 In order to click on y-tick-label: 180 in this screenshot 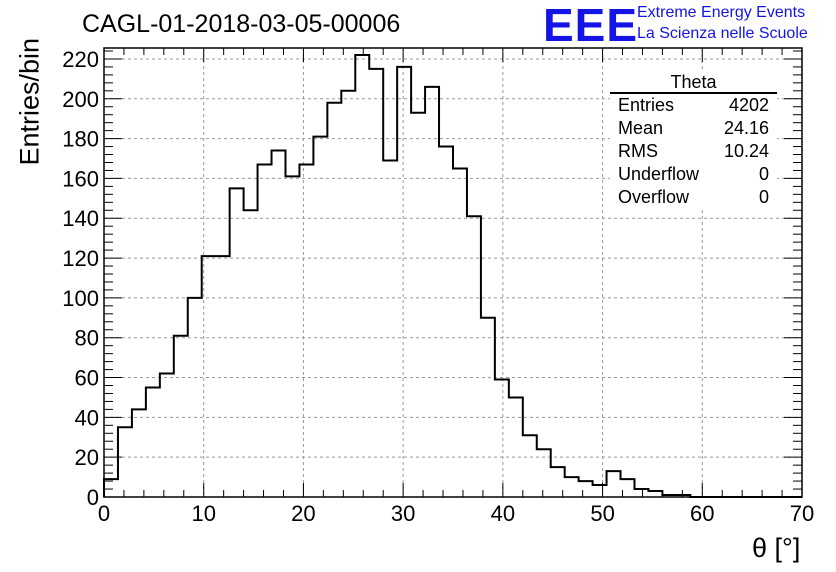, I will do `click(80, 139)`.